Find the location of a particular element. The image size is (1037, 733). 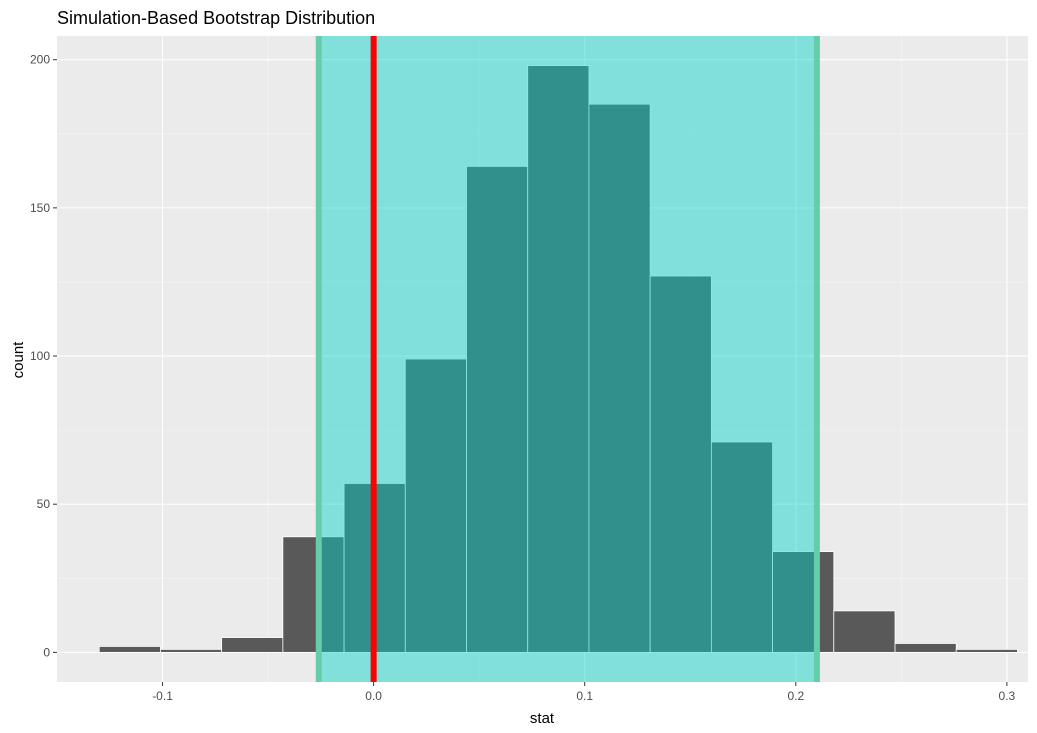

y-tick-label: 200 is located at coordinates (40, 60).